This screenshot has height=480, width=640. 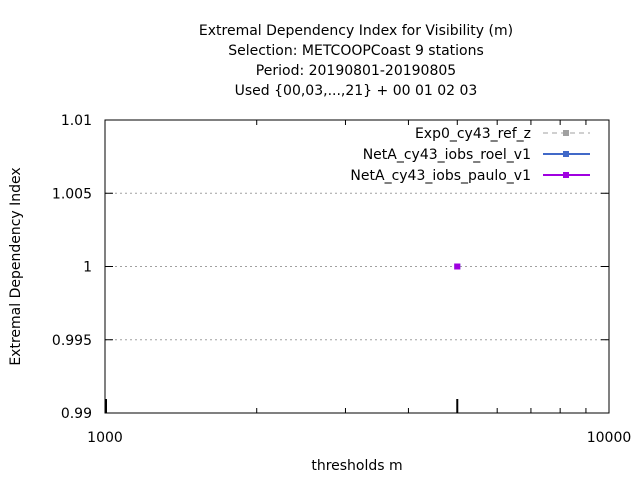 What do you see at coordinates (440, 176) in the screenshot?
I see `legend-label-2: NetA_cy43_iobs_paulo_v1` at bounding box center [440, 176].